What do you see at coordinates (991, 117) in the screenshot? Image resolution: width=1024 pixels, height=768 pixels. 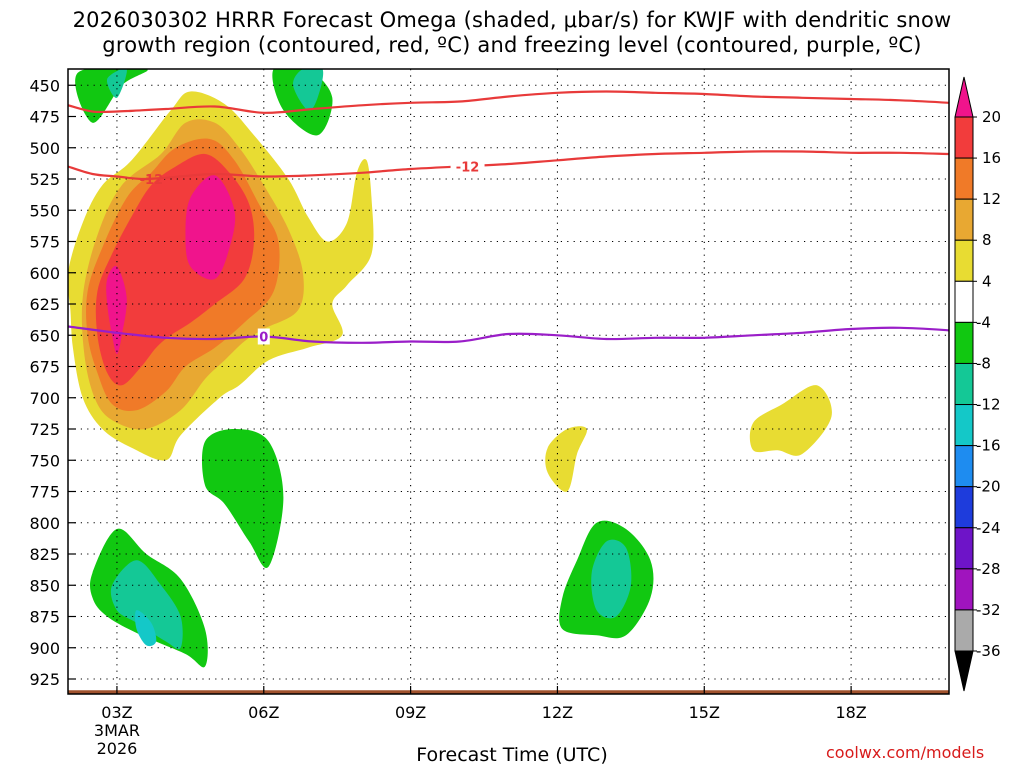 I see `colorbar-label: 20` at bounding box center [991, 117].